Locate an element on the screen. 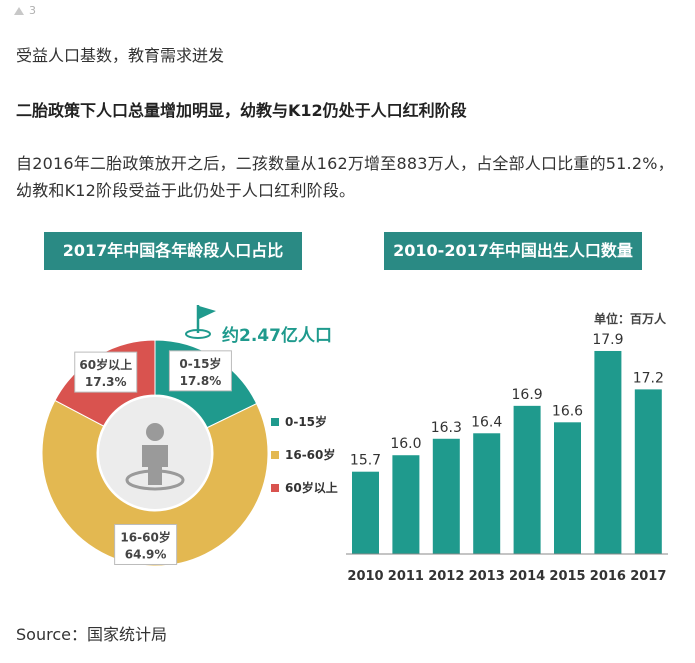 This screenshot has width=695, height=663. legend-label-0: 0-15岁 is located at coordinates (306, 421).